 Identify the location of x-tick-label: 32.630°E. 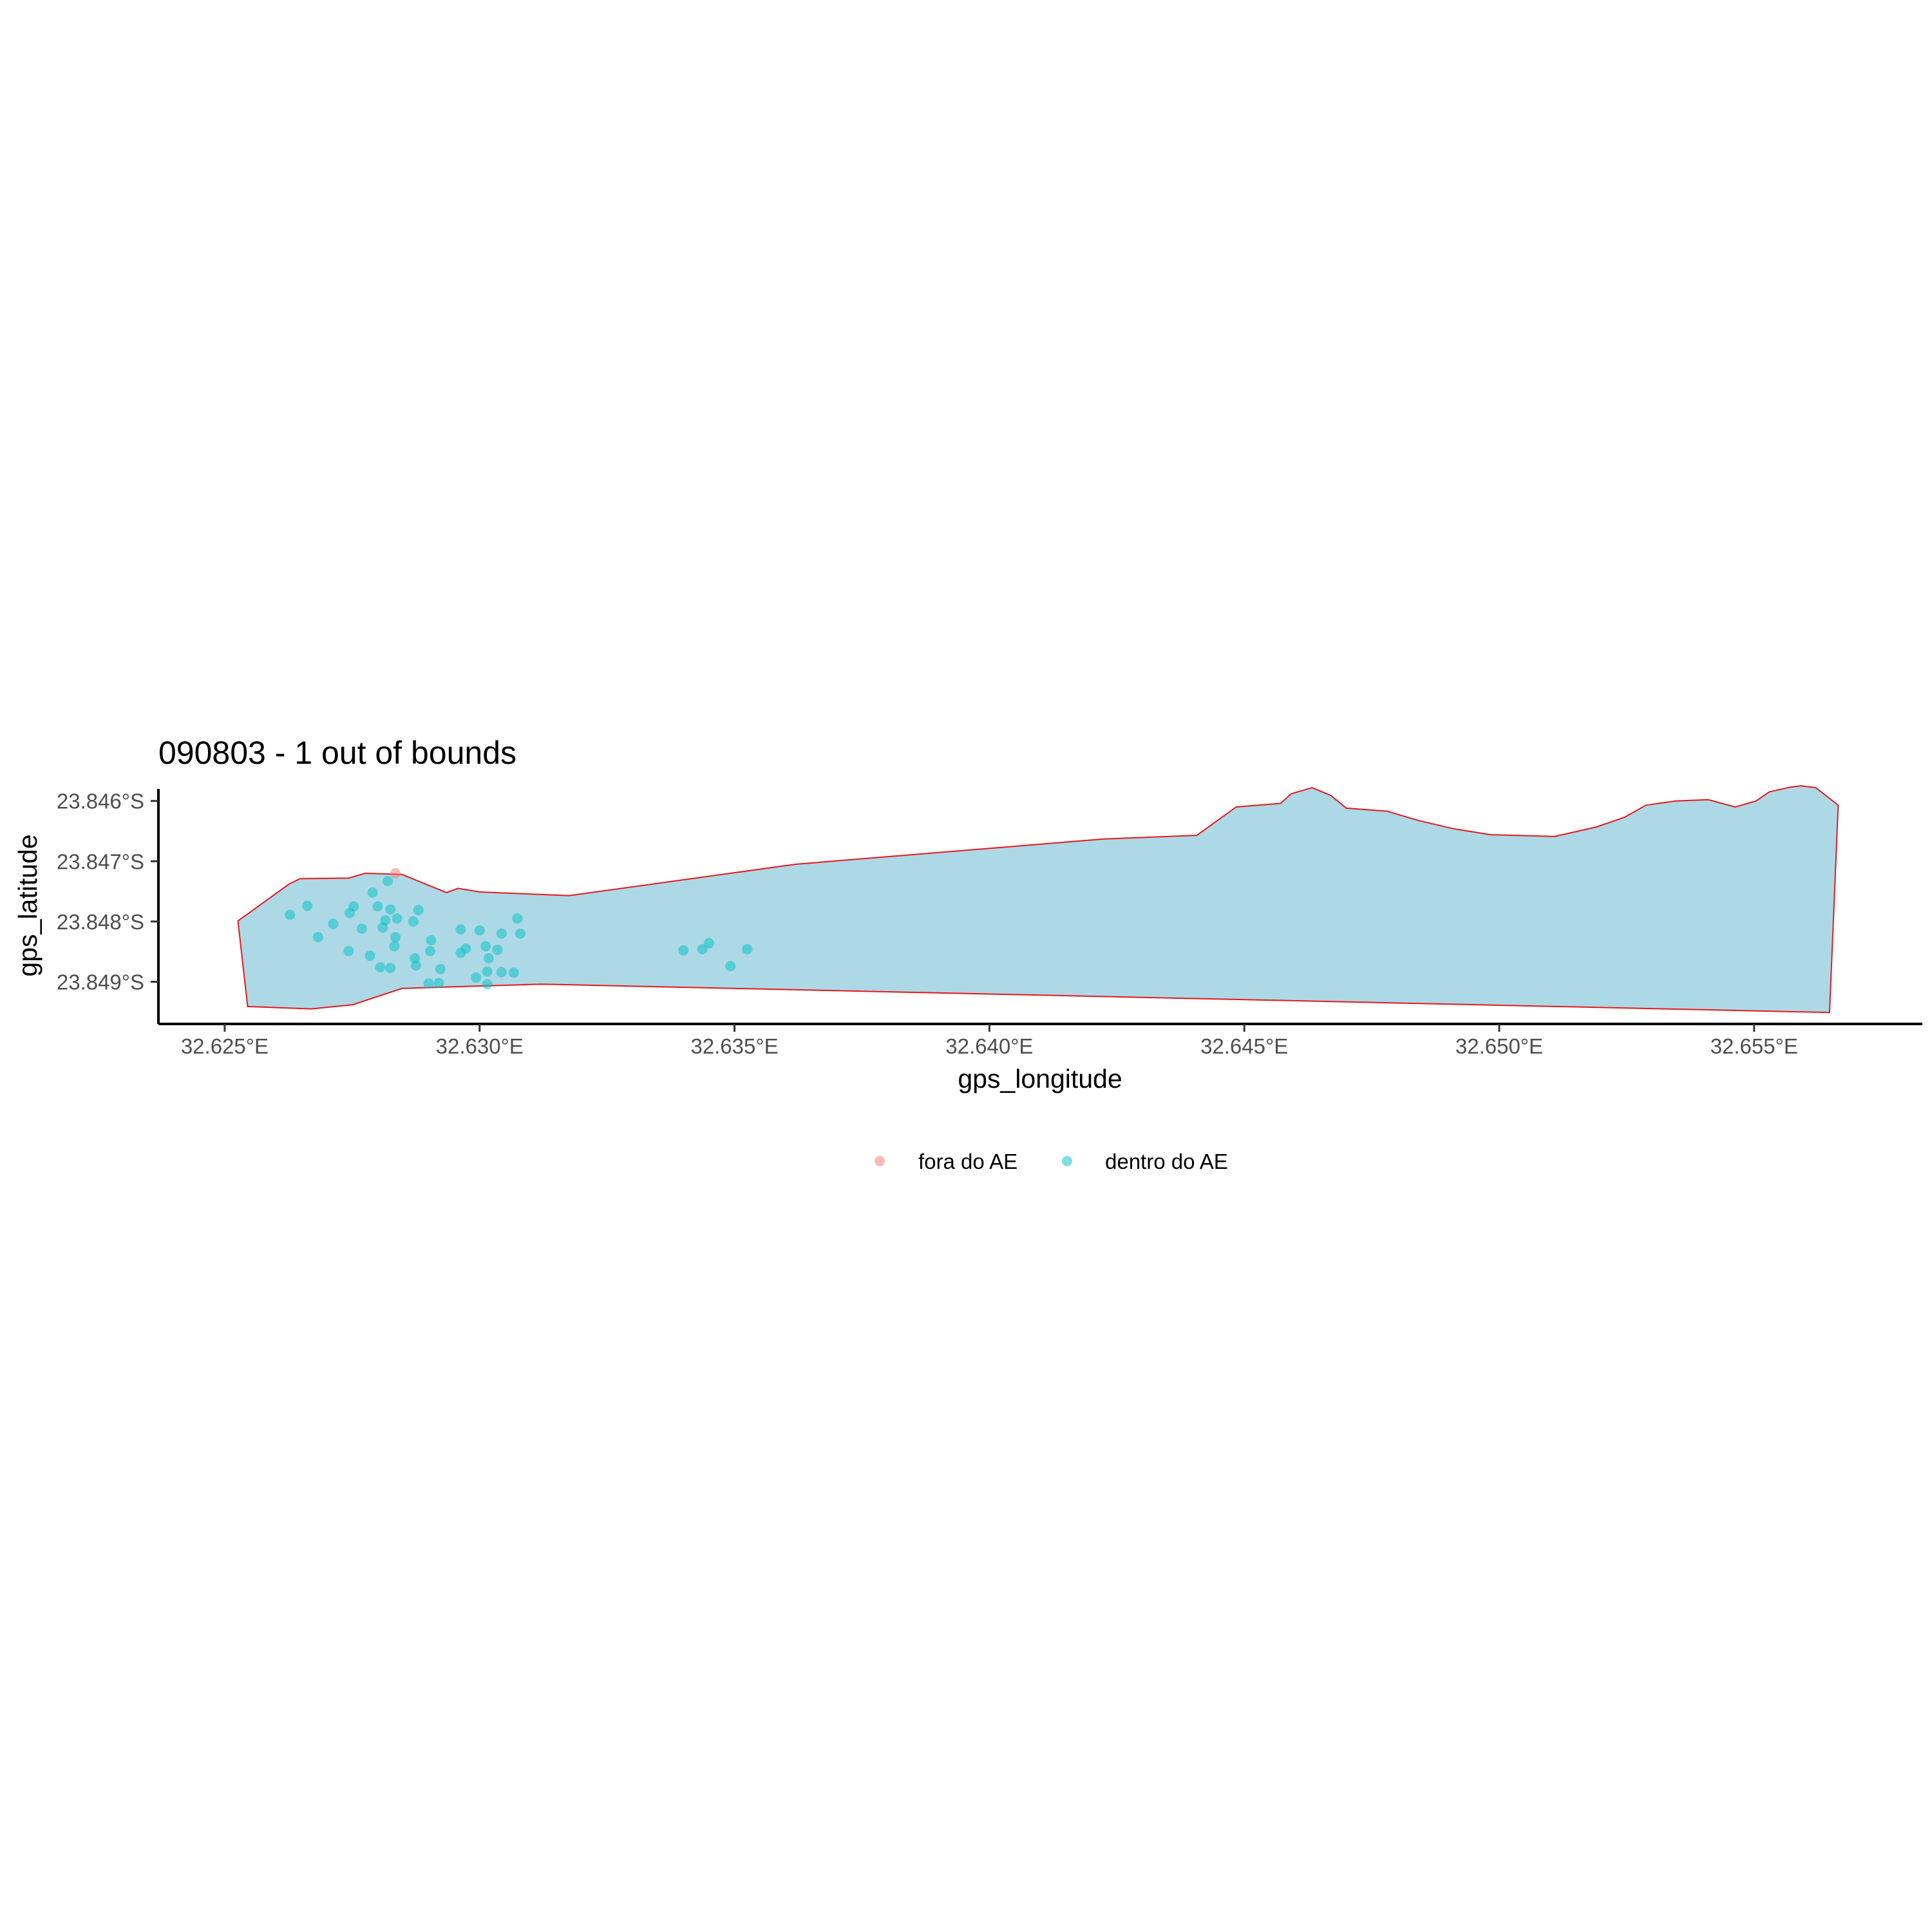
(480, 1046).